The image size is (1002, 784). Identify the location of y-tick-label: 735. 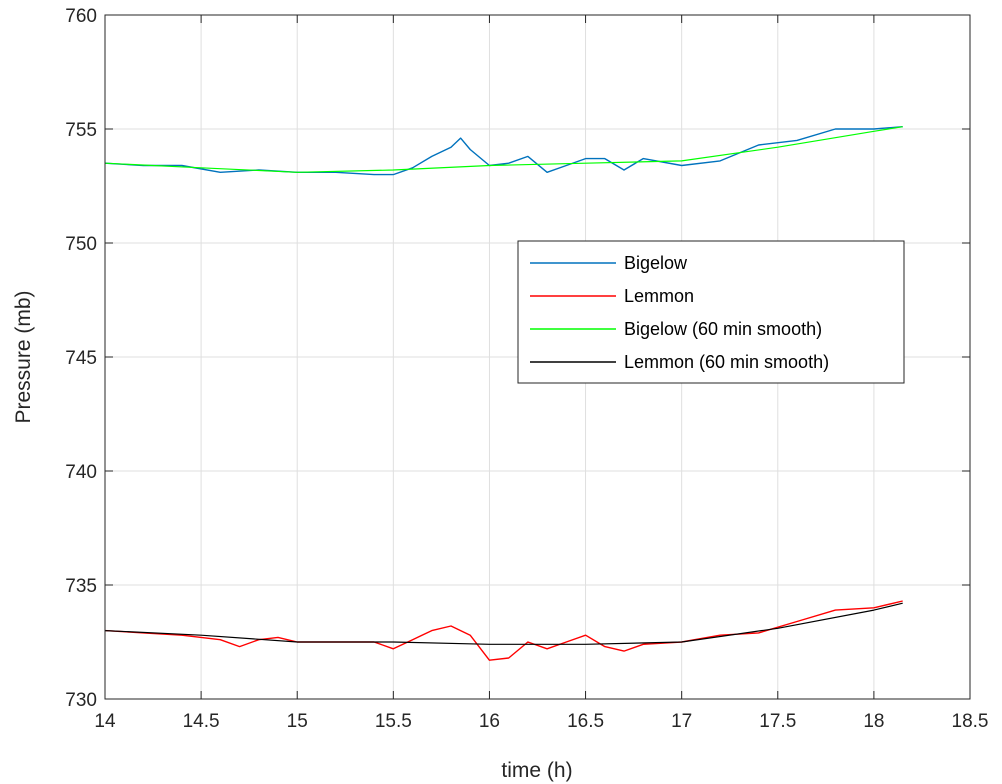
(81, 586).